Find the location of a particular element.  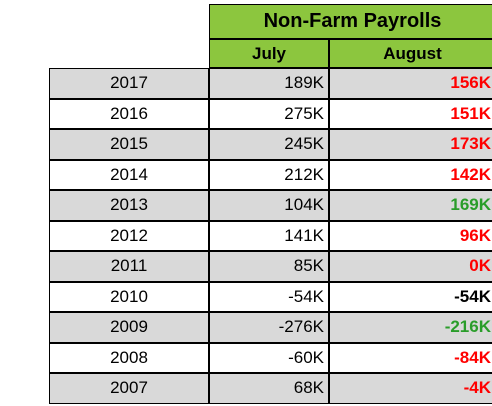

year-cell: 2013 is located at coordinates (129, 205).